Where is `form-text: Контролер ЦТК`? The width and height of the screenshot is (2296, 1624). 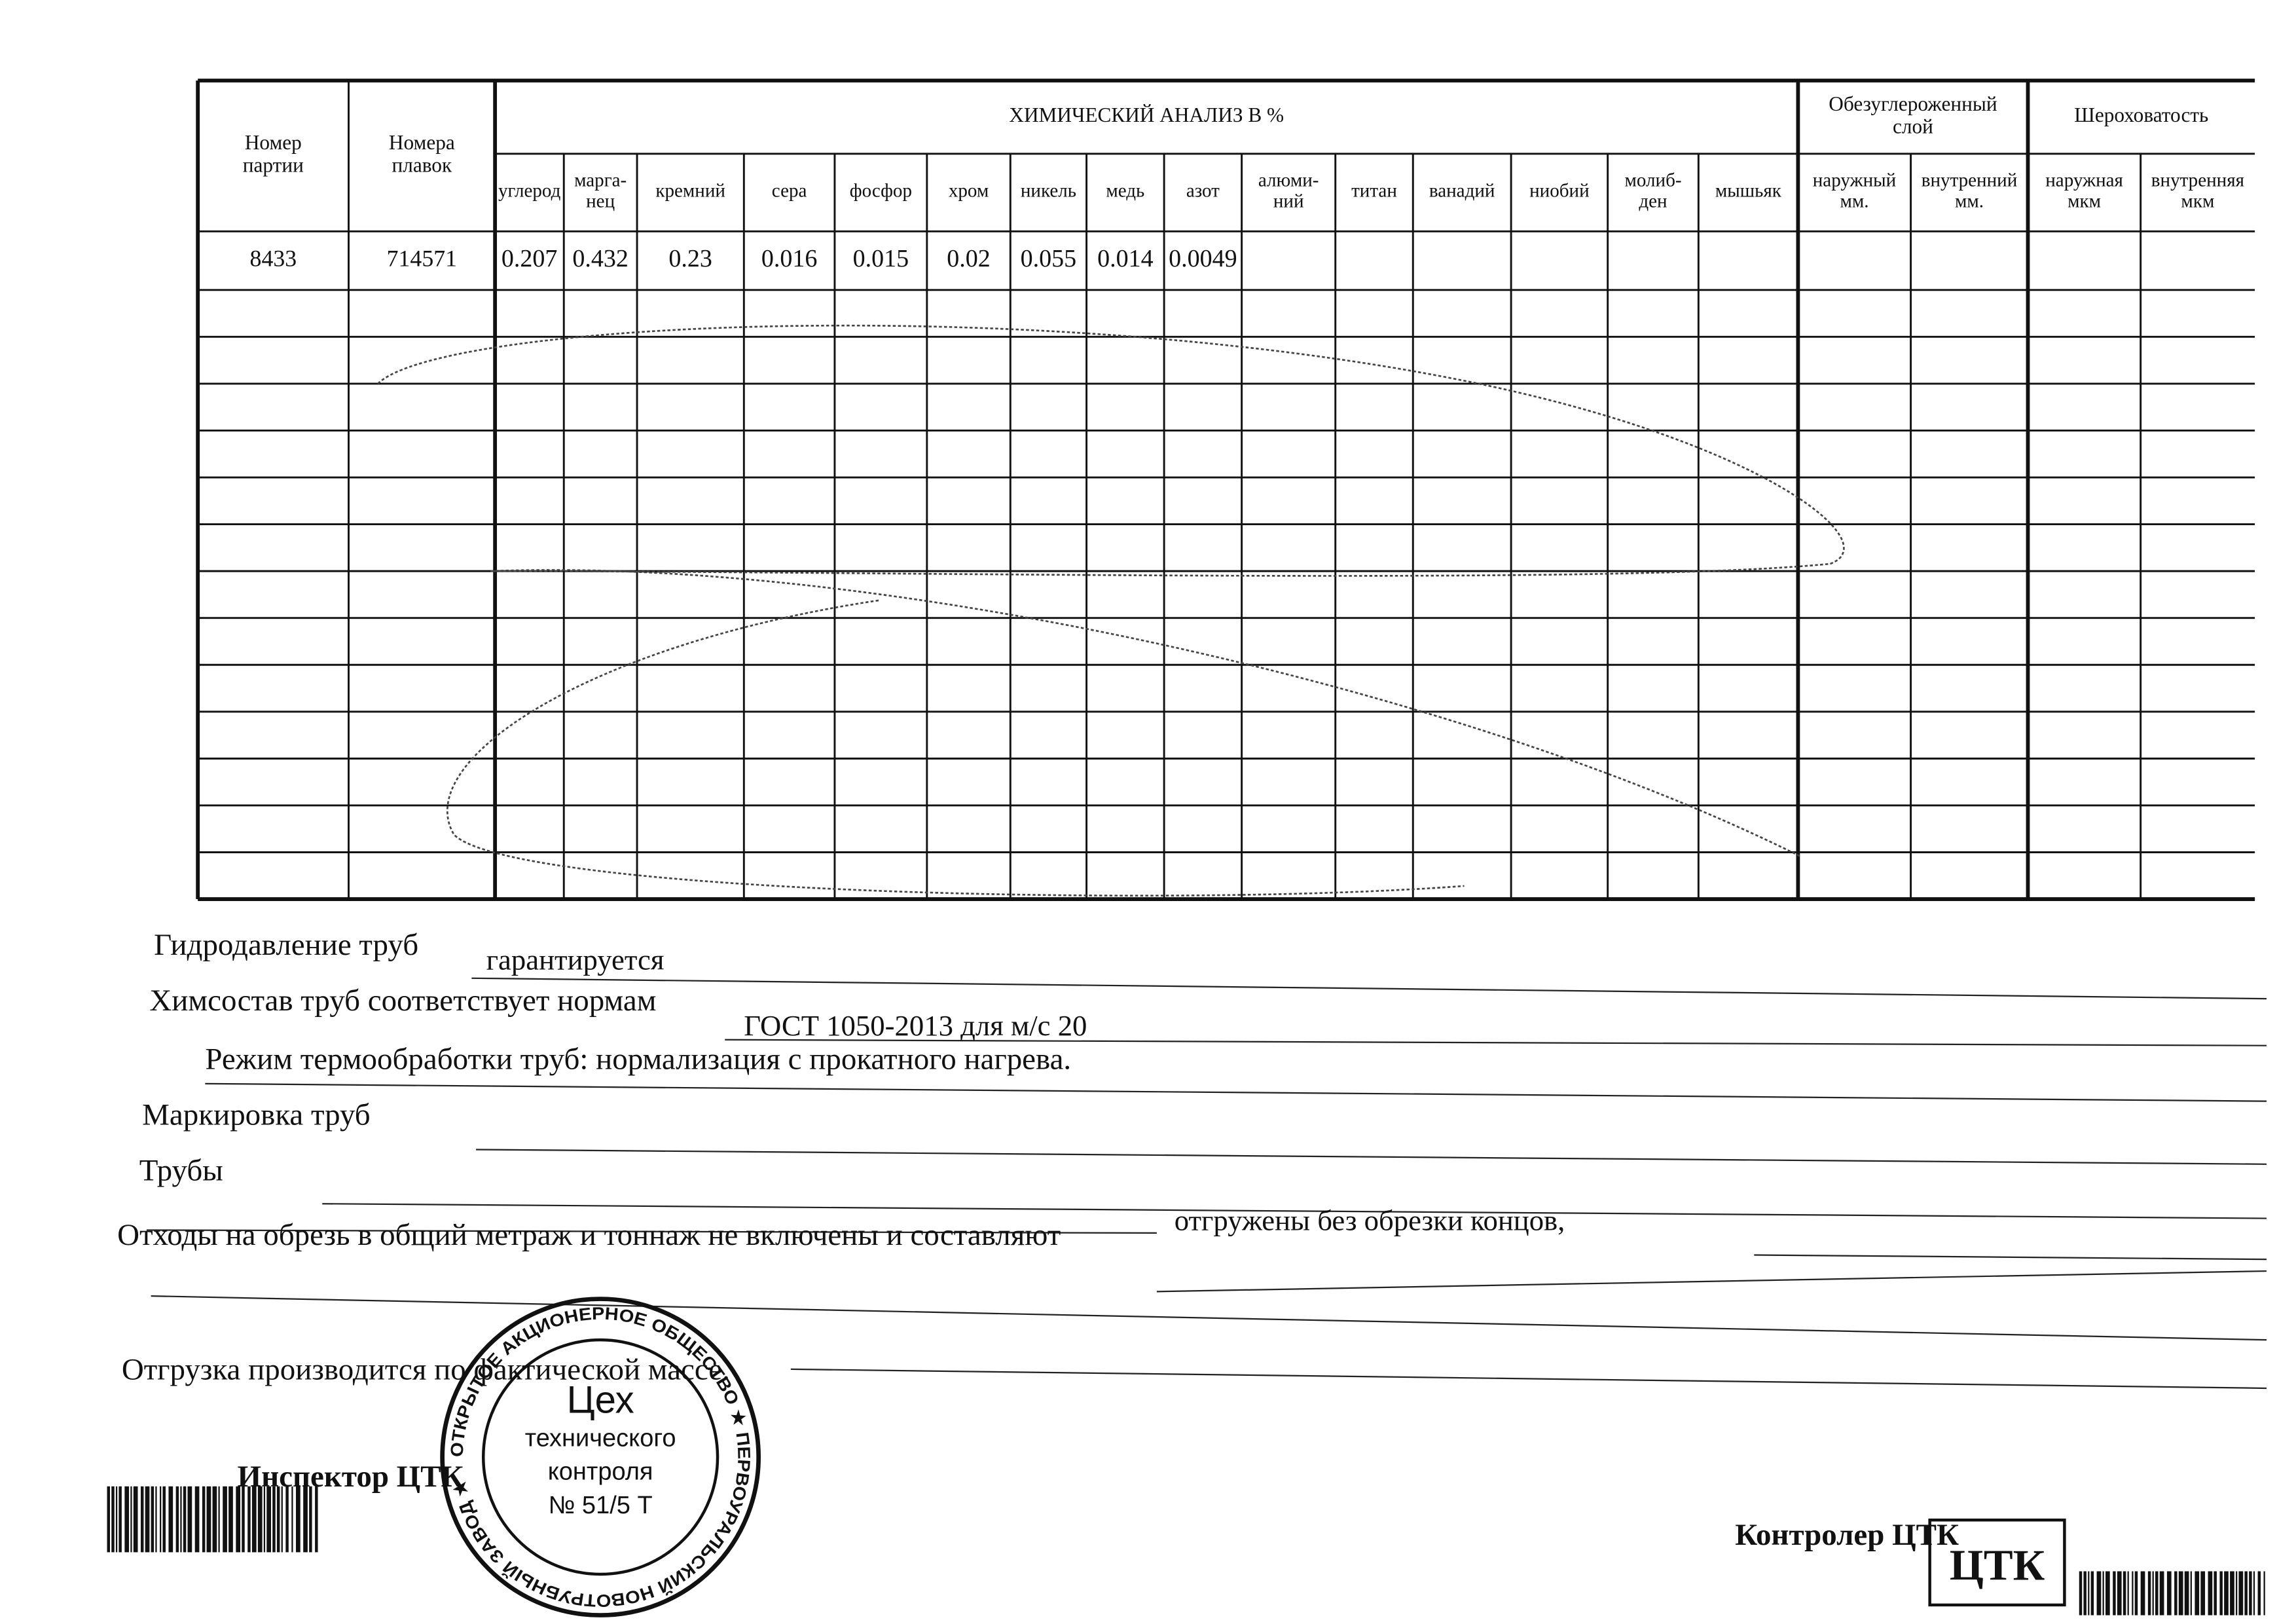 form-text: Контролер ЦТК is located at coordinates (1847, 1535).